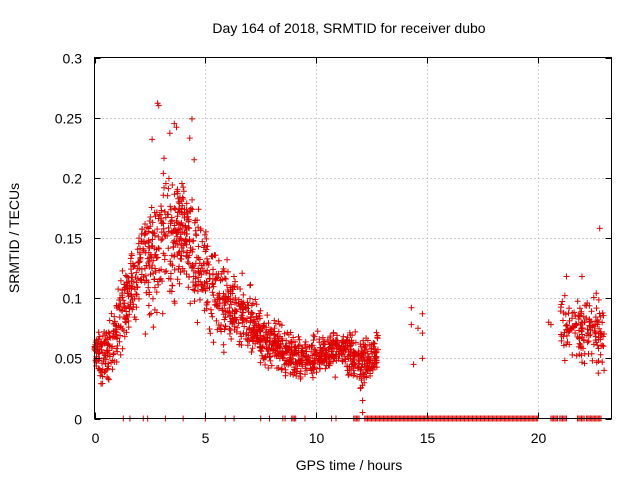 This screenshot has width=640, height=480. What do you see at coordinates (206, 438) in the screenshot?
I see `x-tick-label: 5` at bounding box center [206, 438].